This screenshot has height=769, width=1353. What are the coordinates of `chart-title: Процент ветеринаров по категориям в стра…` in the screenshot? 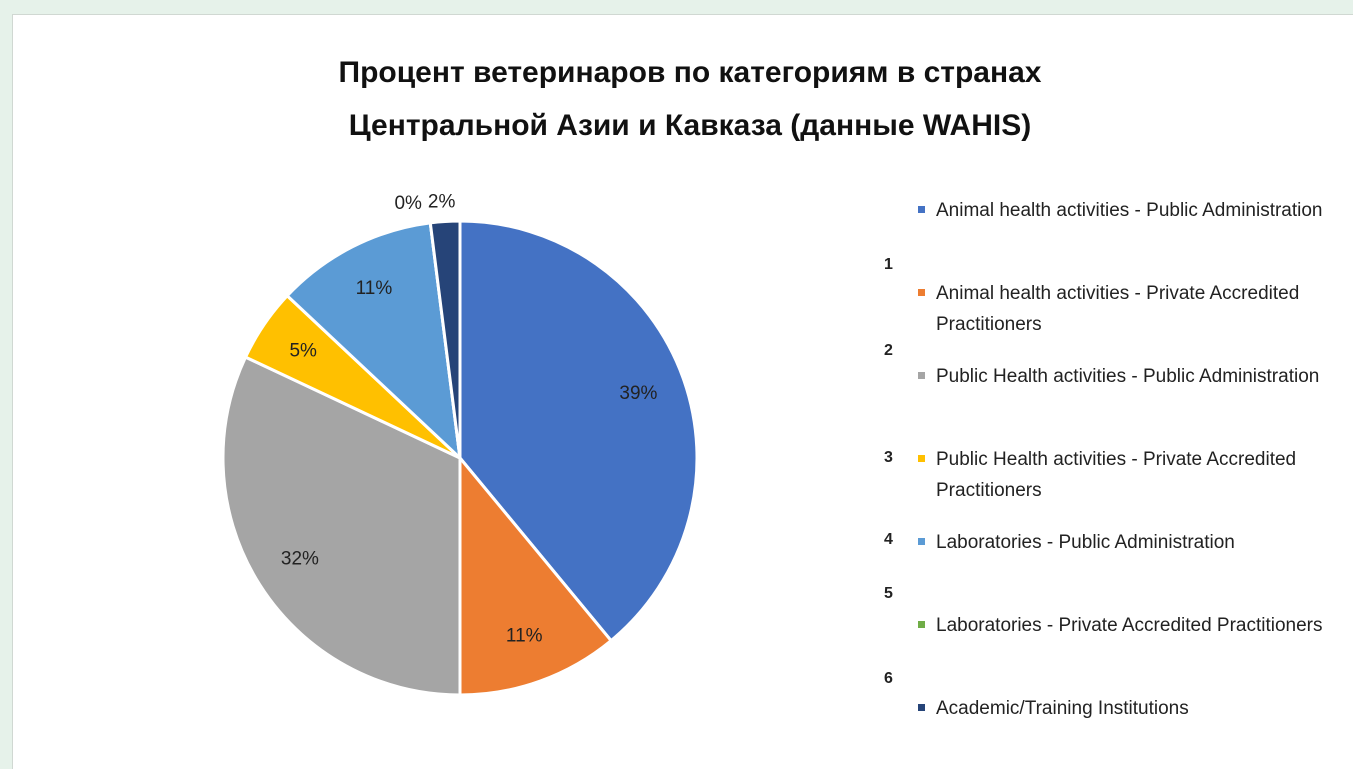 It's located at (690, 72).